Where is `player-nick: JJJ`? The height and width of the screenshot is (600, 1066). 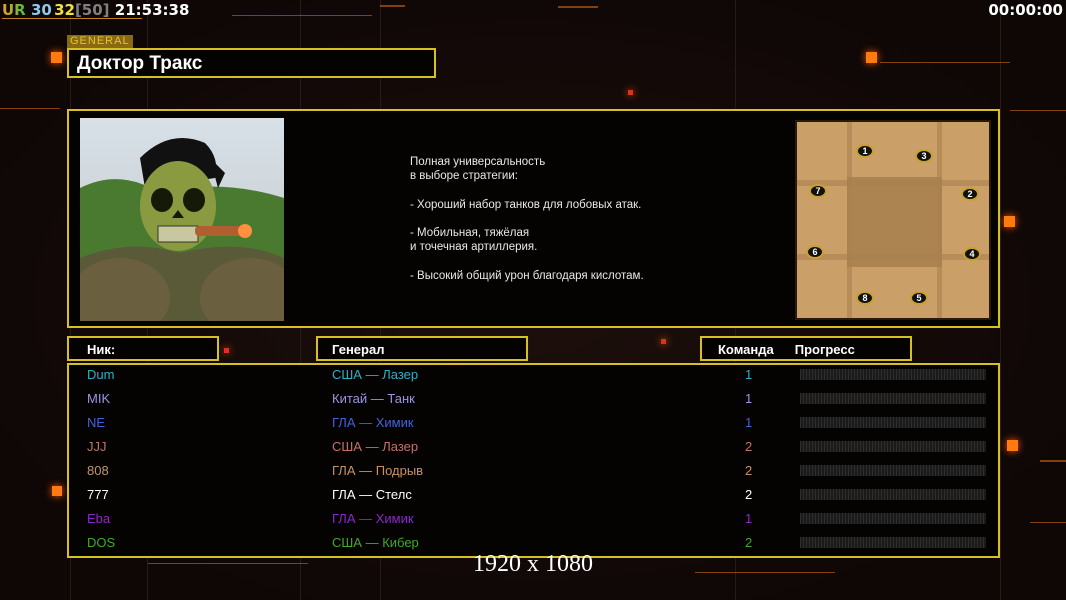 player-nick: JJJ is located at coordinates (97, 446).